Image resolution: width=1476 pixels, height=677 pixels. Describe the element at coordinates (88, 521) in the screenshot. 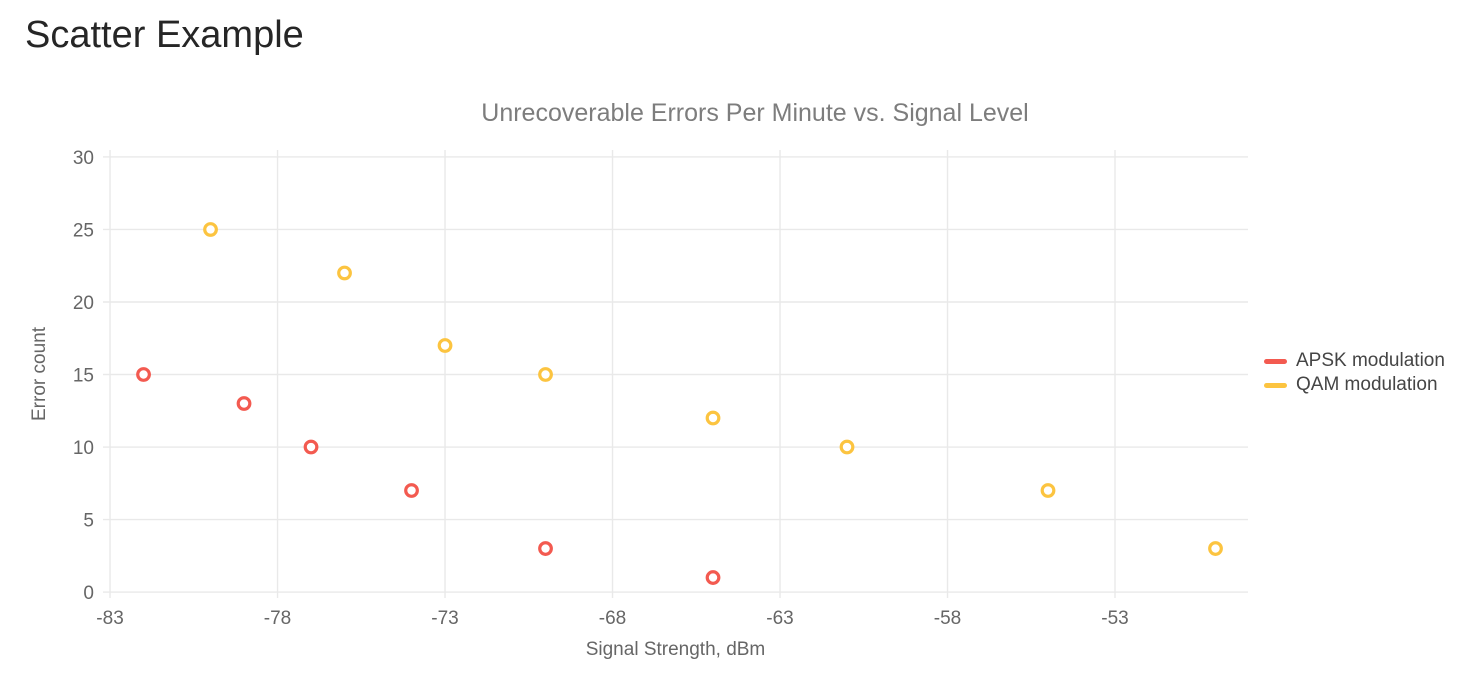

I see `y-tick-label: 5` at that location.